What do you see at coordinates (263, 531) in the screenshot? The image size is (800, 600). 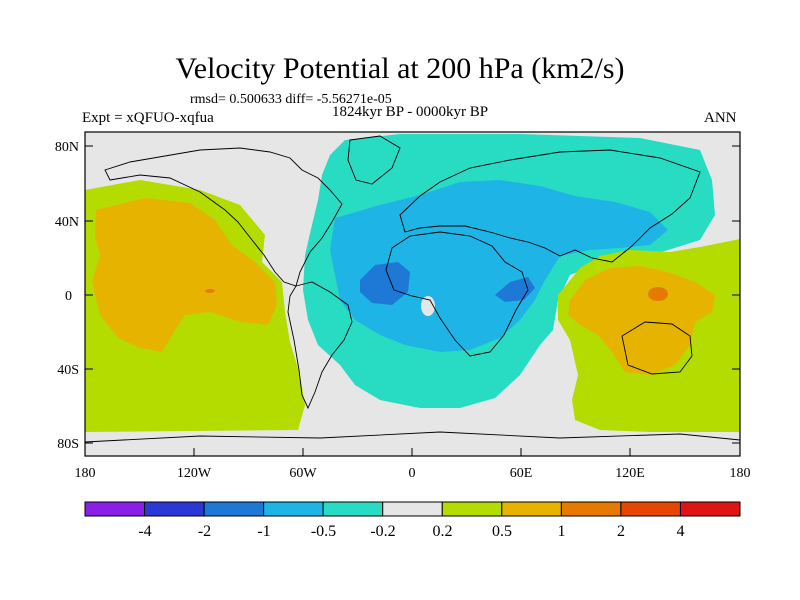 I see `colorbar-label-3: -1` at bounding box center [263, 531].